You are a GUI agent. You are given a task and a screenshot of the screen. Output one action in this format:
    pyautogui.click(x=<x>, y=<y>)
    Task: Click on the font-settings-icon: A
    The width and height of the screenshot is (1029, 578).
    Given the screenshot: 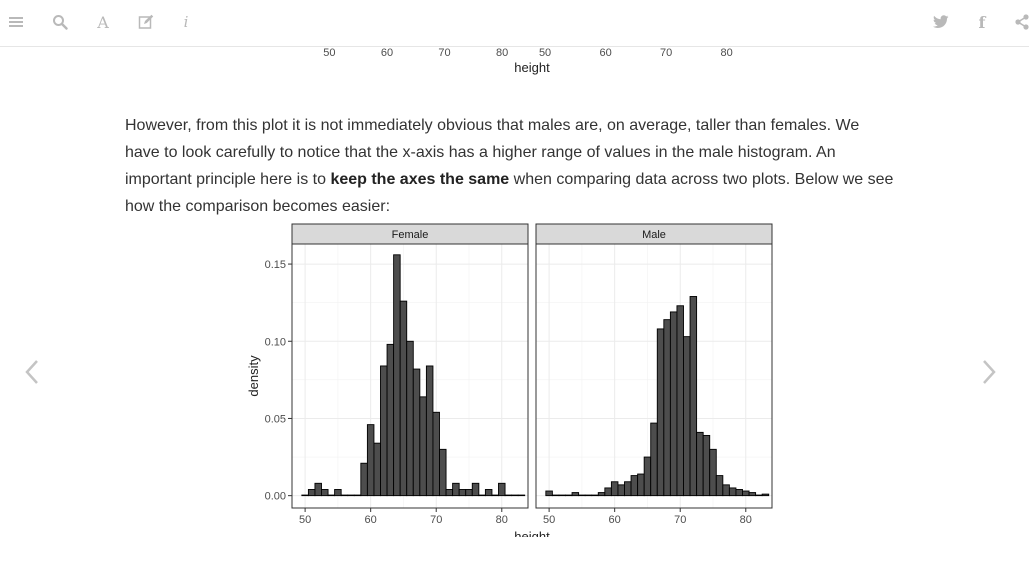 What is the action you would take?
    pyautogui.click(x=103, y=22)
    